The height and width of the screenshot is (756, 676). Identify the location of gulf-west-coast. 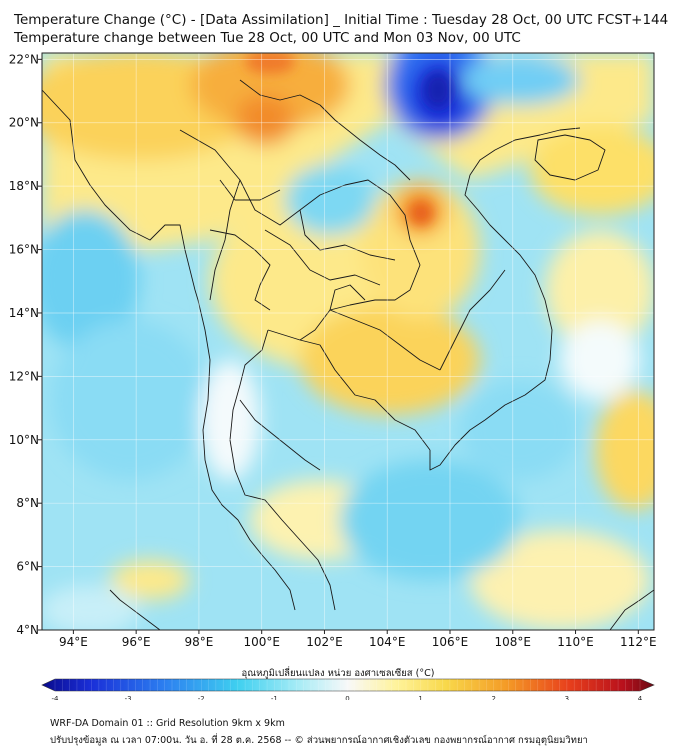
(282, 470).